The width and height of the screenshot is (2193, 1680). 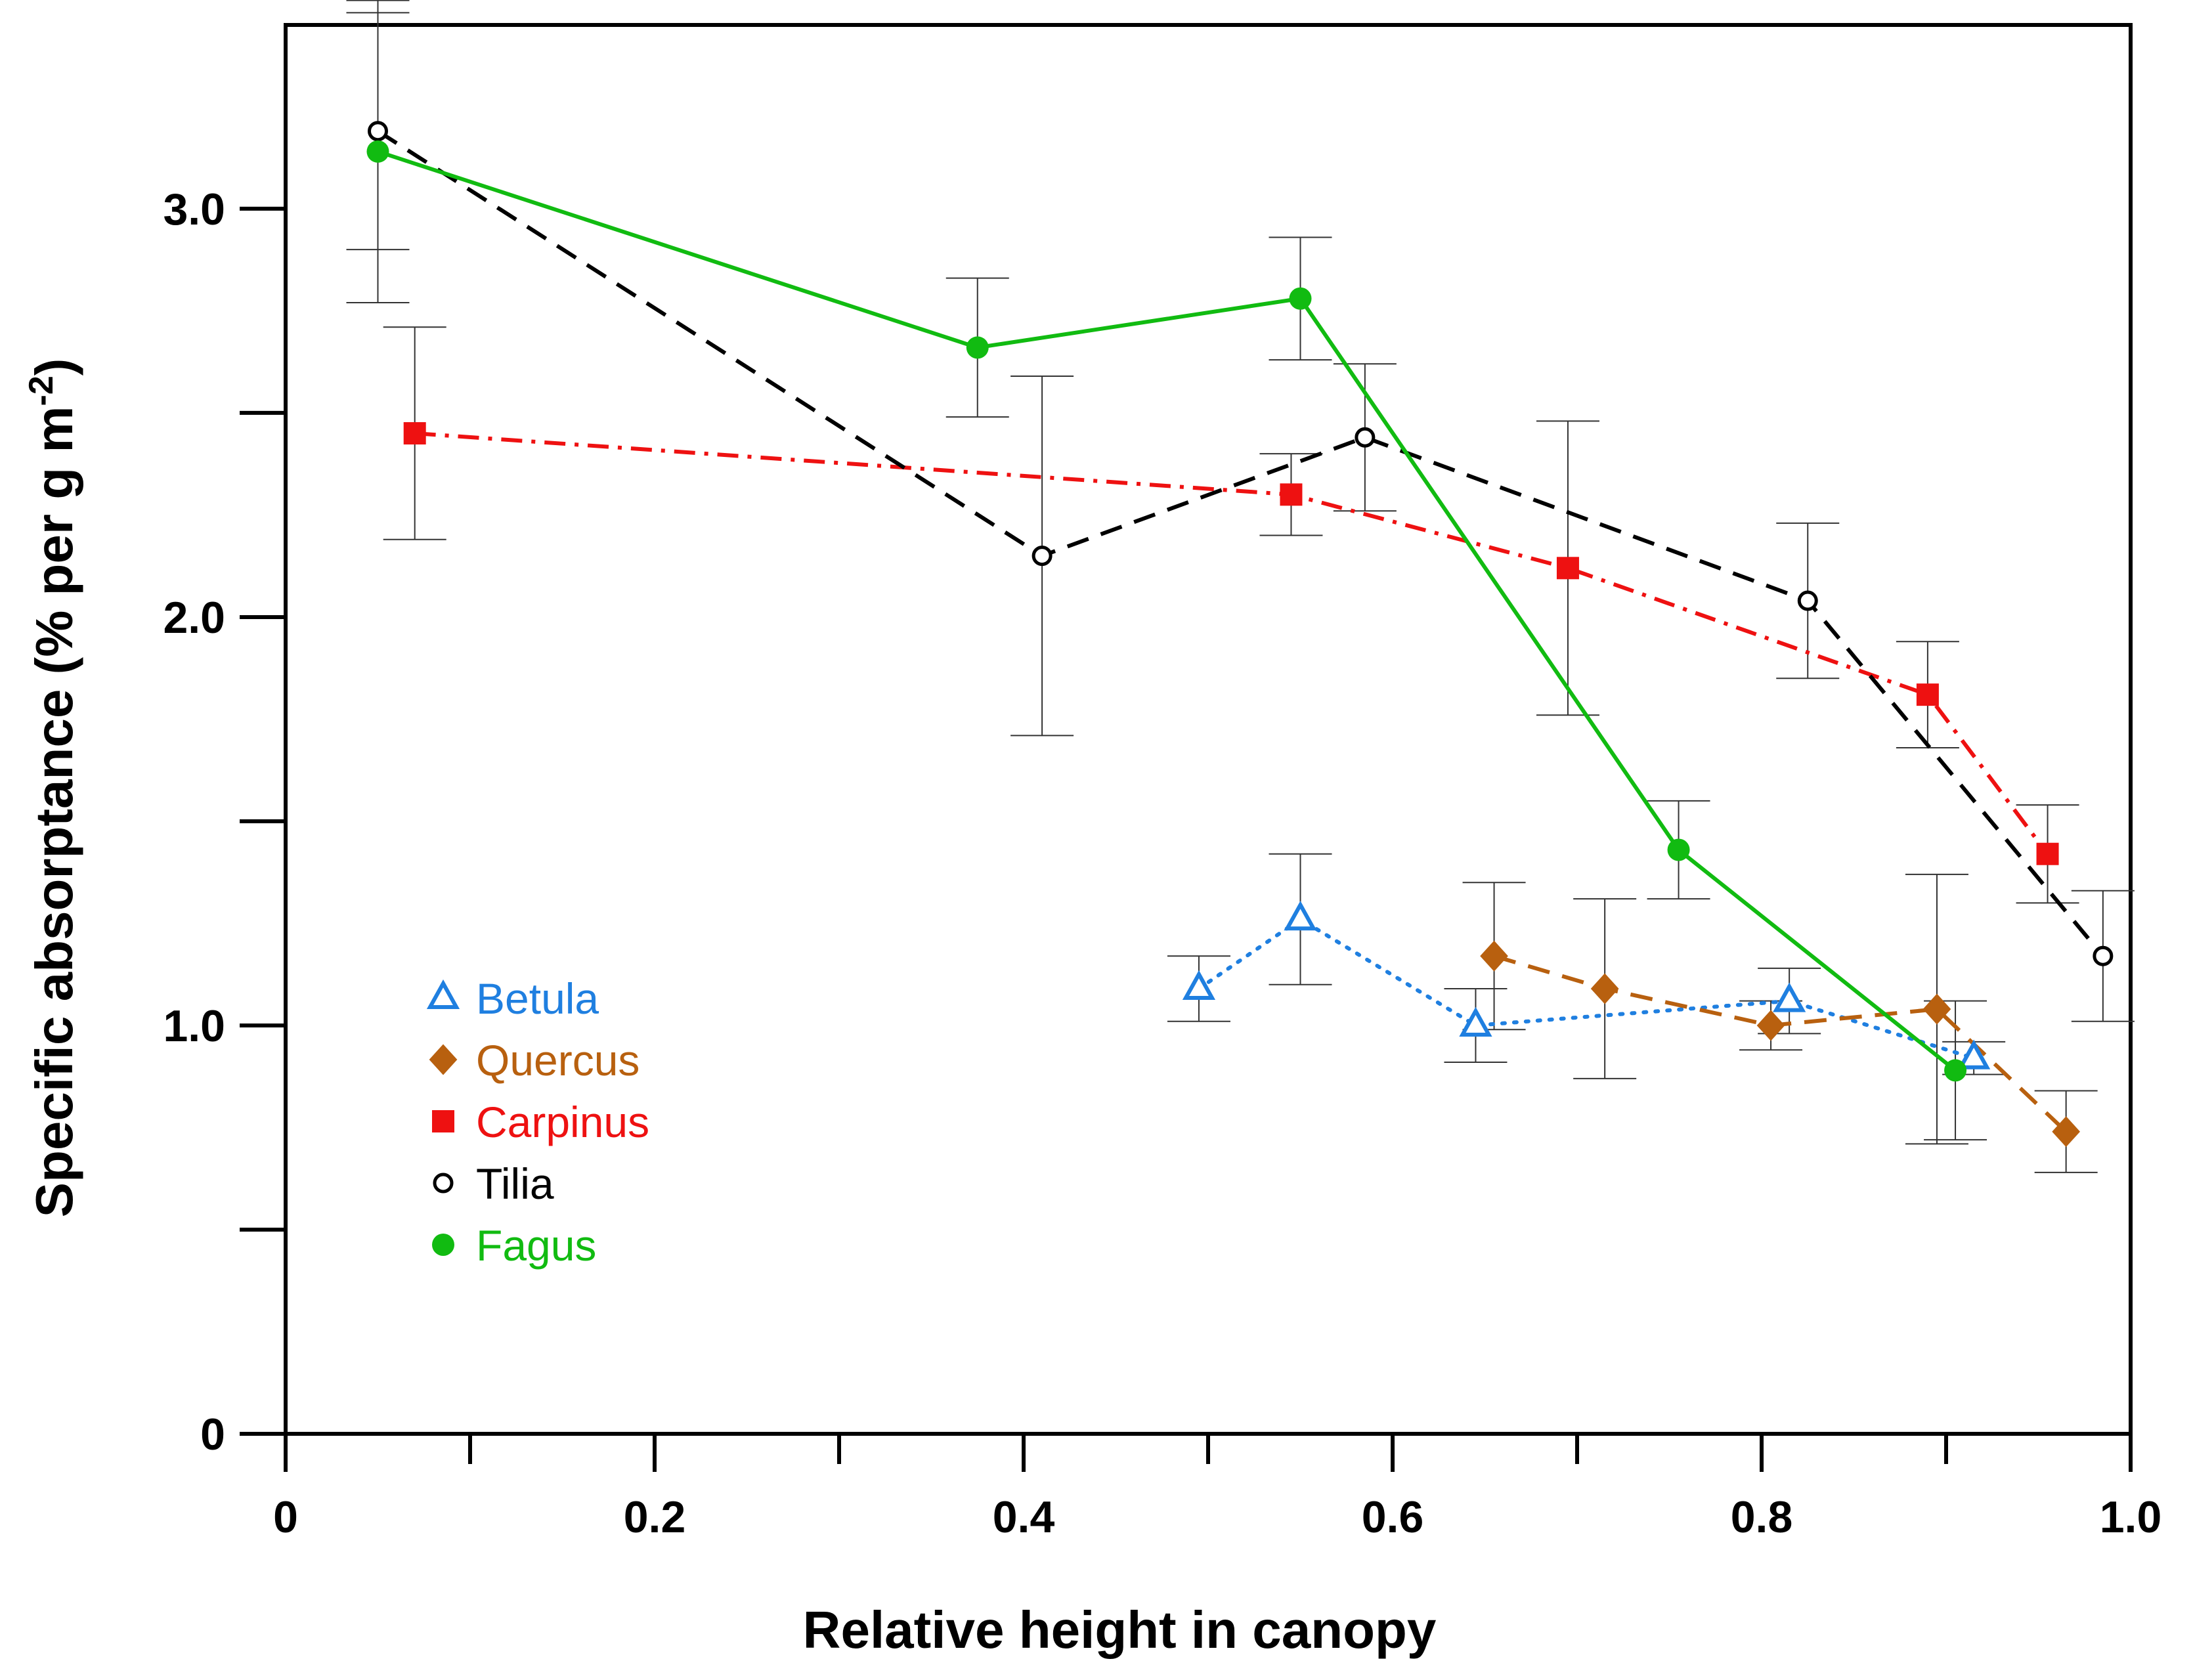 I want to click on x-tick-label: 0.4, so click(x=1024, y=1517).